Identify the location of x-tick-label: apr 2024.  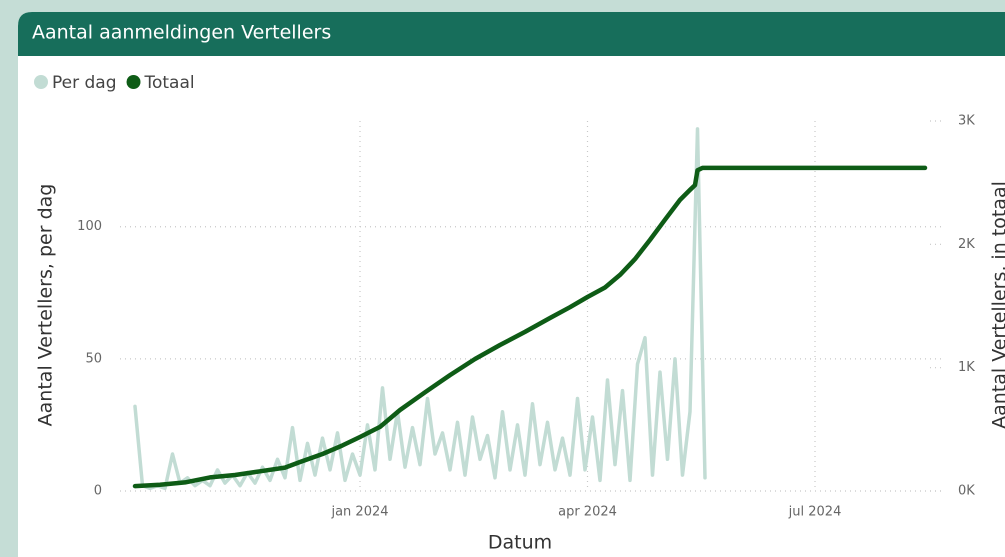
(587, 512).